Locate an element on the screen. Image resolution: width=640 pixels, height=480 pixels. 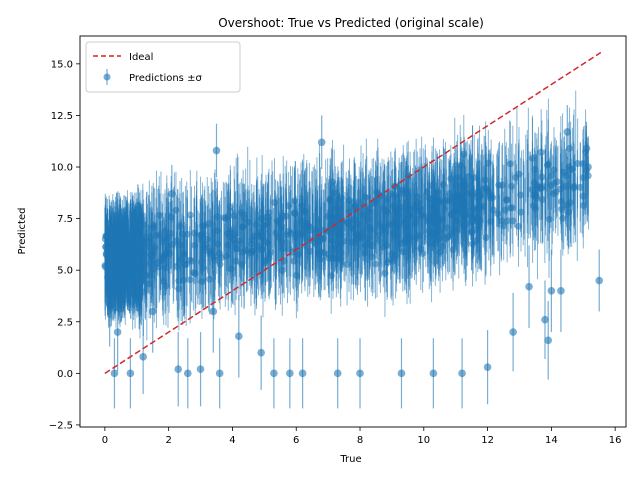
x-axis-label: True is located at coordinates (350, 459).